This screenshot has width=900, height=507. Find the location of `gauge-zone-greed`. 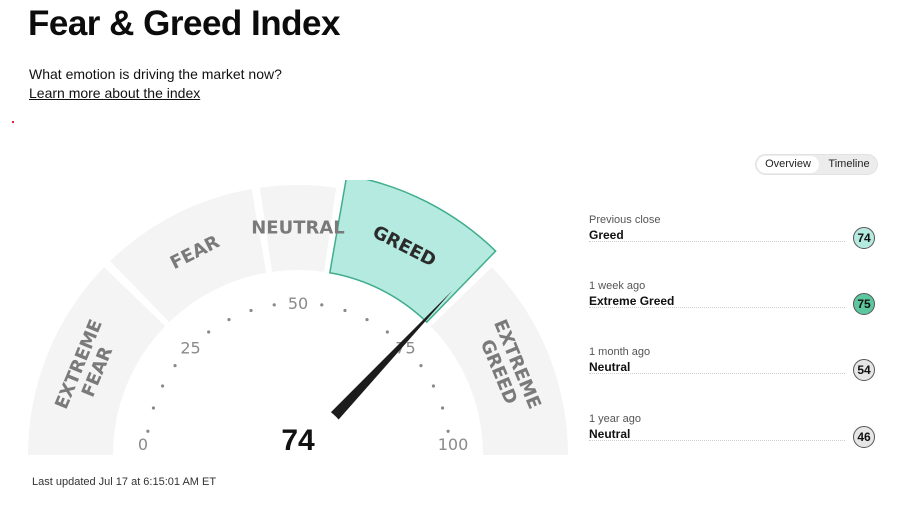

gauge-zone-greed is located at coordinates (412, 252).